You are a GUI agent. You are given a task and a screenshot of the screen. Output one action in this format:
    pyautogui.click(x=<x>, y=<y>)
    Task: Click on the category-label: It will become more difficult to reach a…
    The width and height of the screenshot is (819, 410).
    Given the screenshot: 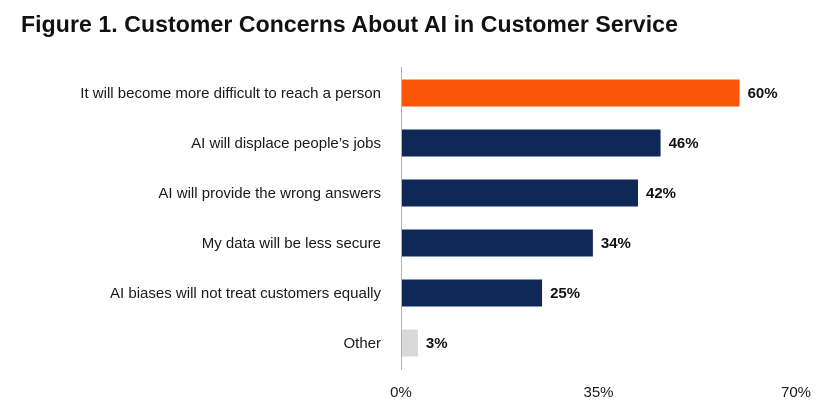 What is the action you would take?
    pyautogui.click(x=230, y=93)
    